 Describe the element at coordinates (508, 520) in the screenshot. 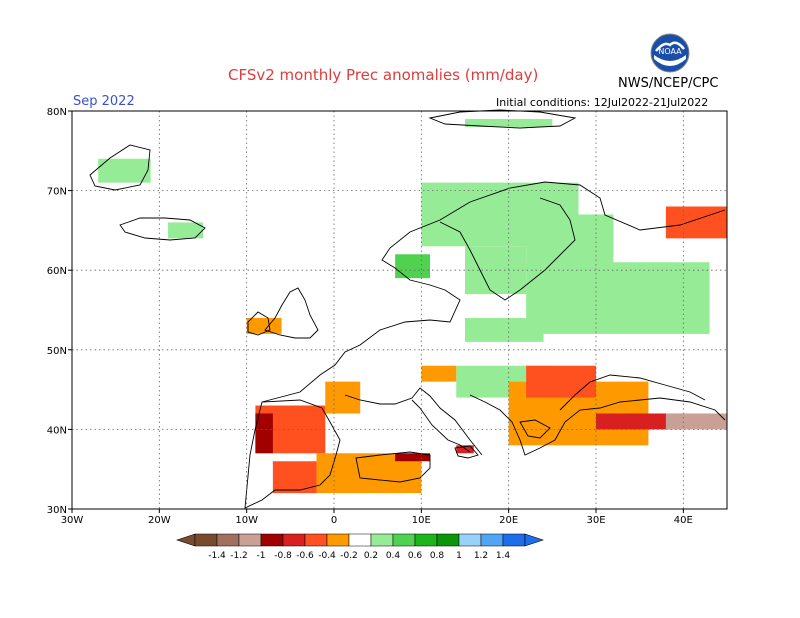

I see `lon-tick-label: 20E` at that location.